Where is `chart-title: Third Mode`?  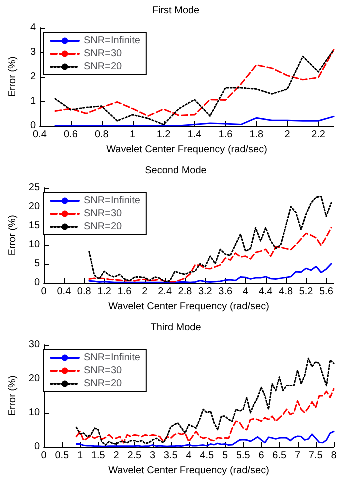
chart-title: Third Mode is located at coordinates (176, 328).